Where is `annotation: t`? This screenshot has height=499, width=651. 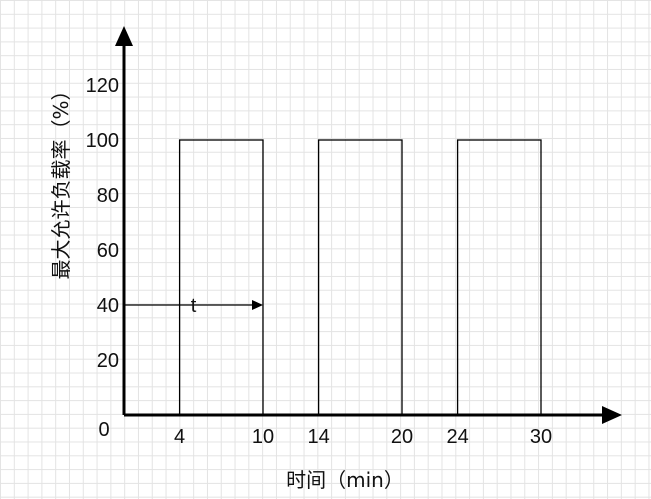
annotation: t is located at coordinates (193, 306).